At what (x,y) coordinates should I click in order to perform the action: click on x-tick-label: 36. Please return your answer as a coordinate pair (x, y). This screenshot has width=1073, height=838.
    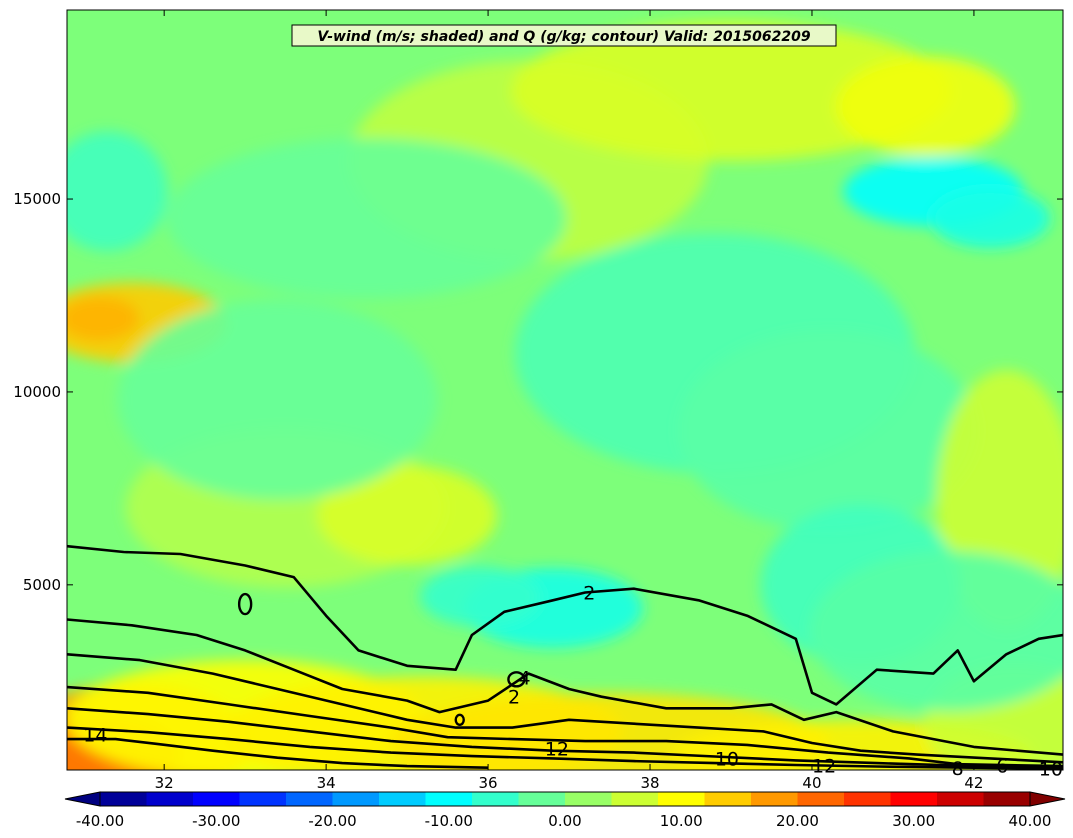
    Looking at the image, I should click on (488, 783).